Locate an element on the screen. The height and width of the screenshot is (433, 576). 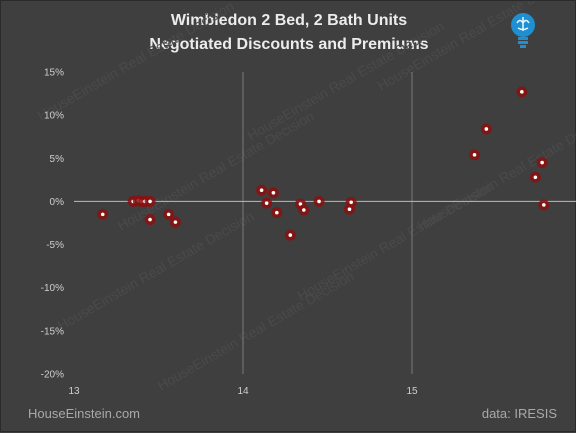
y-tick-label: 5% is located at coordinates (57, 159).